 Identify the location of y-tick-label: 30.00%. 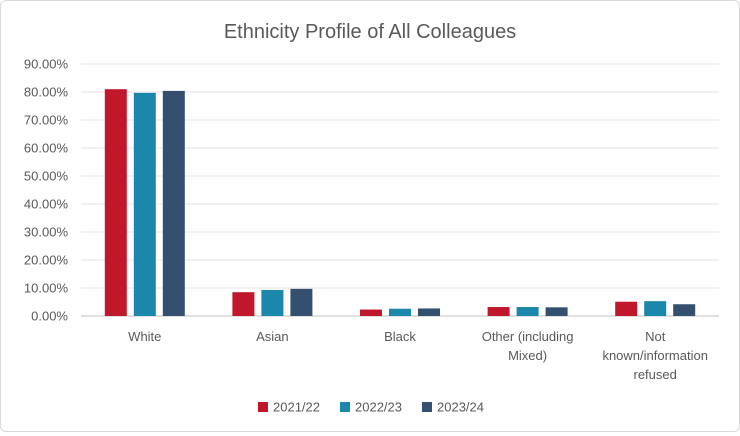
(46, 232).